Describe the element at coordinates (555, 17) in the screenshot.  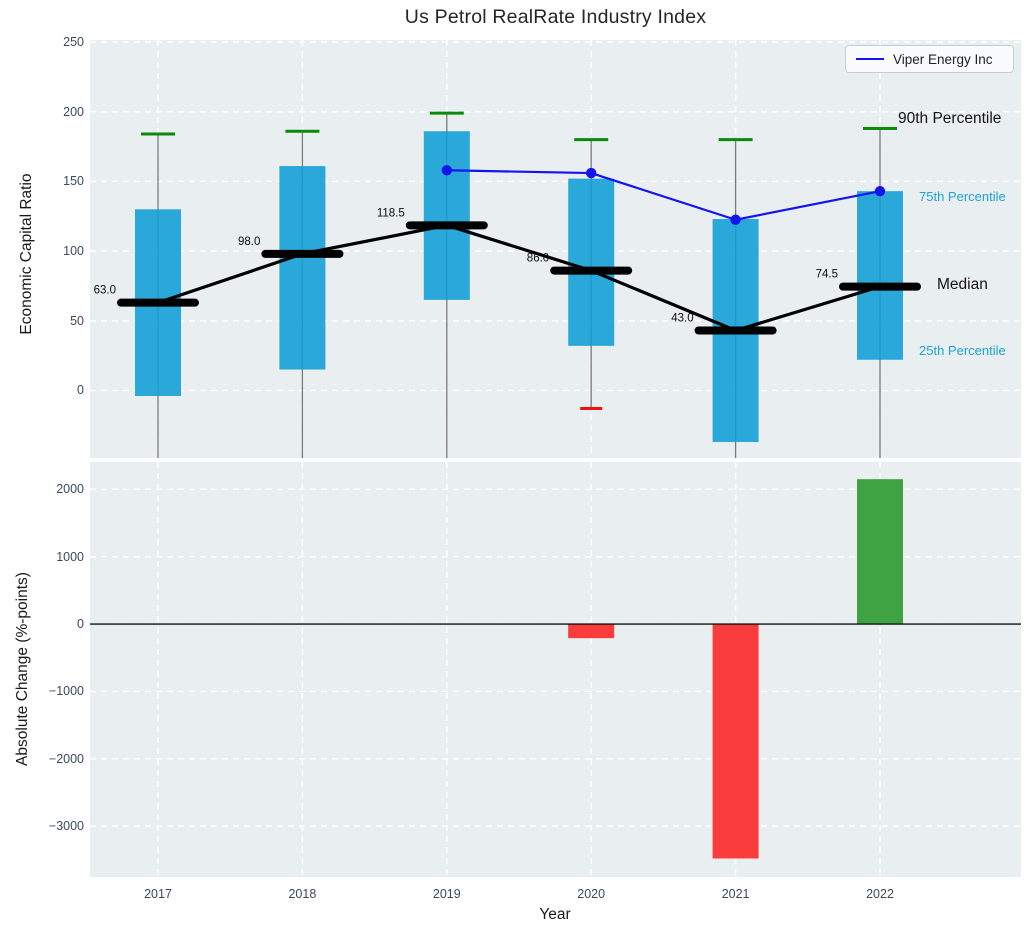
I see `chart-title: Us Petrol RealRate Industry Index` at that location.